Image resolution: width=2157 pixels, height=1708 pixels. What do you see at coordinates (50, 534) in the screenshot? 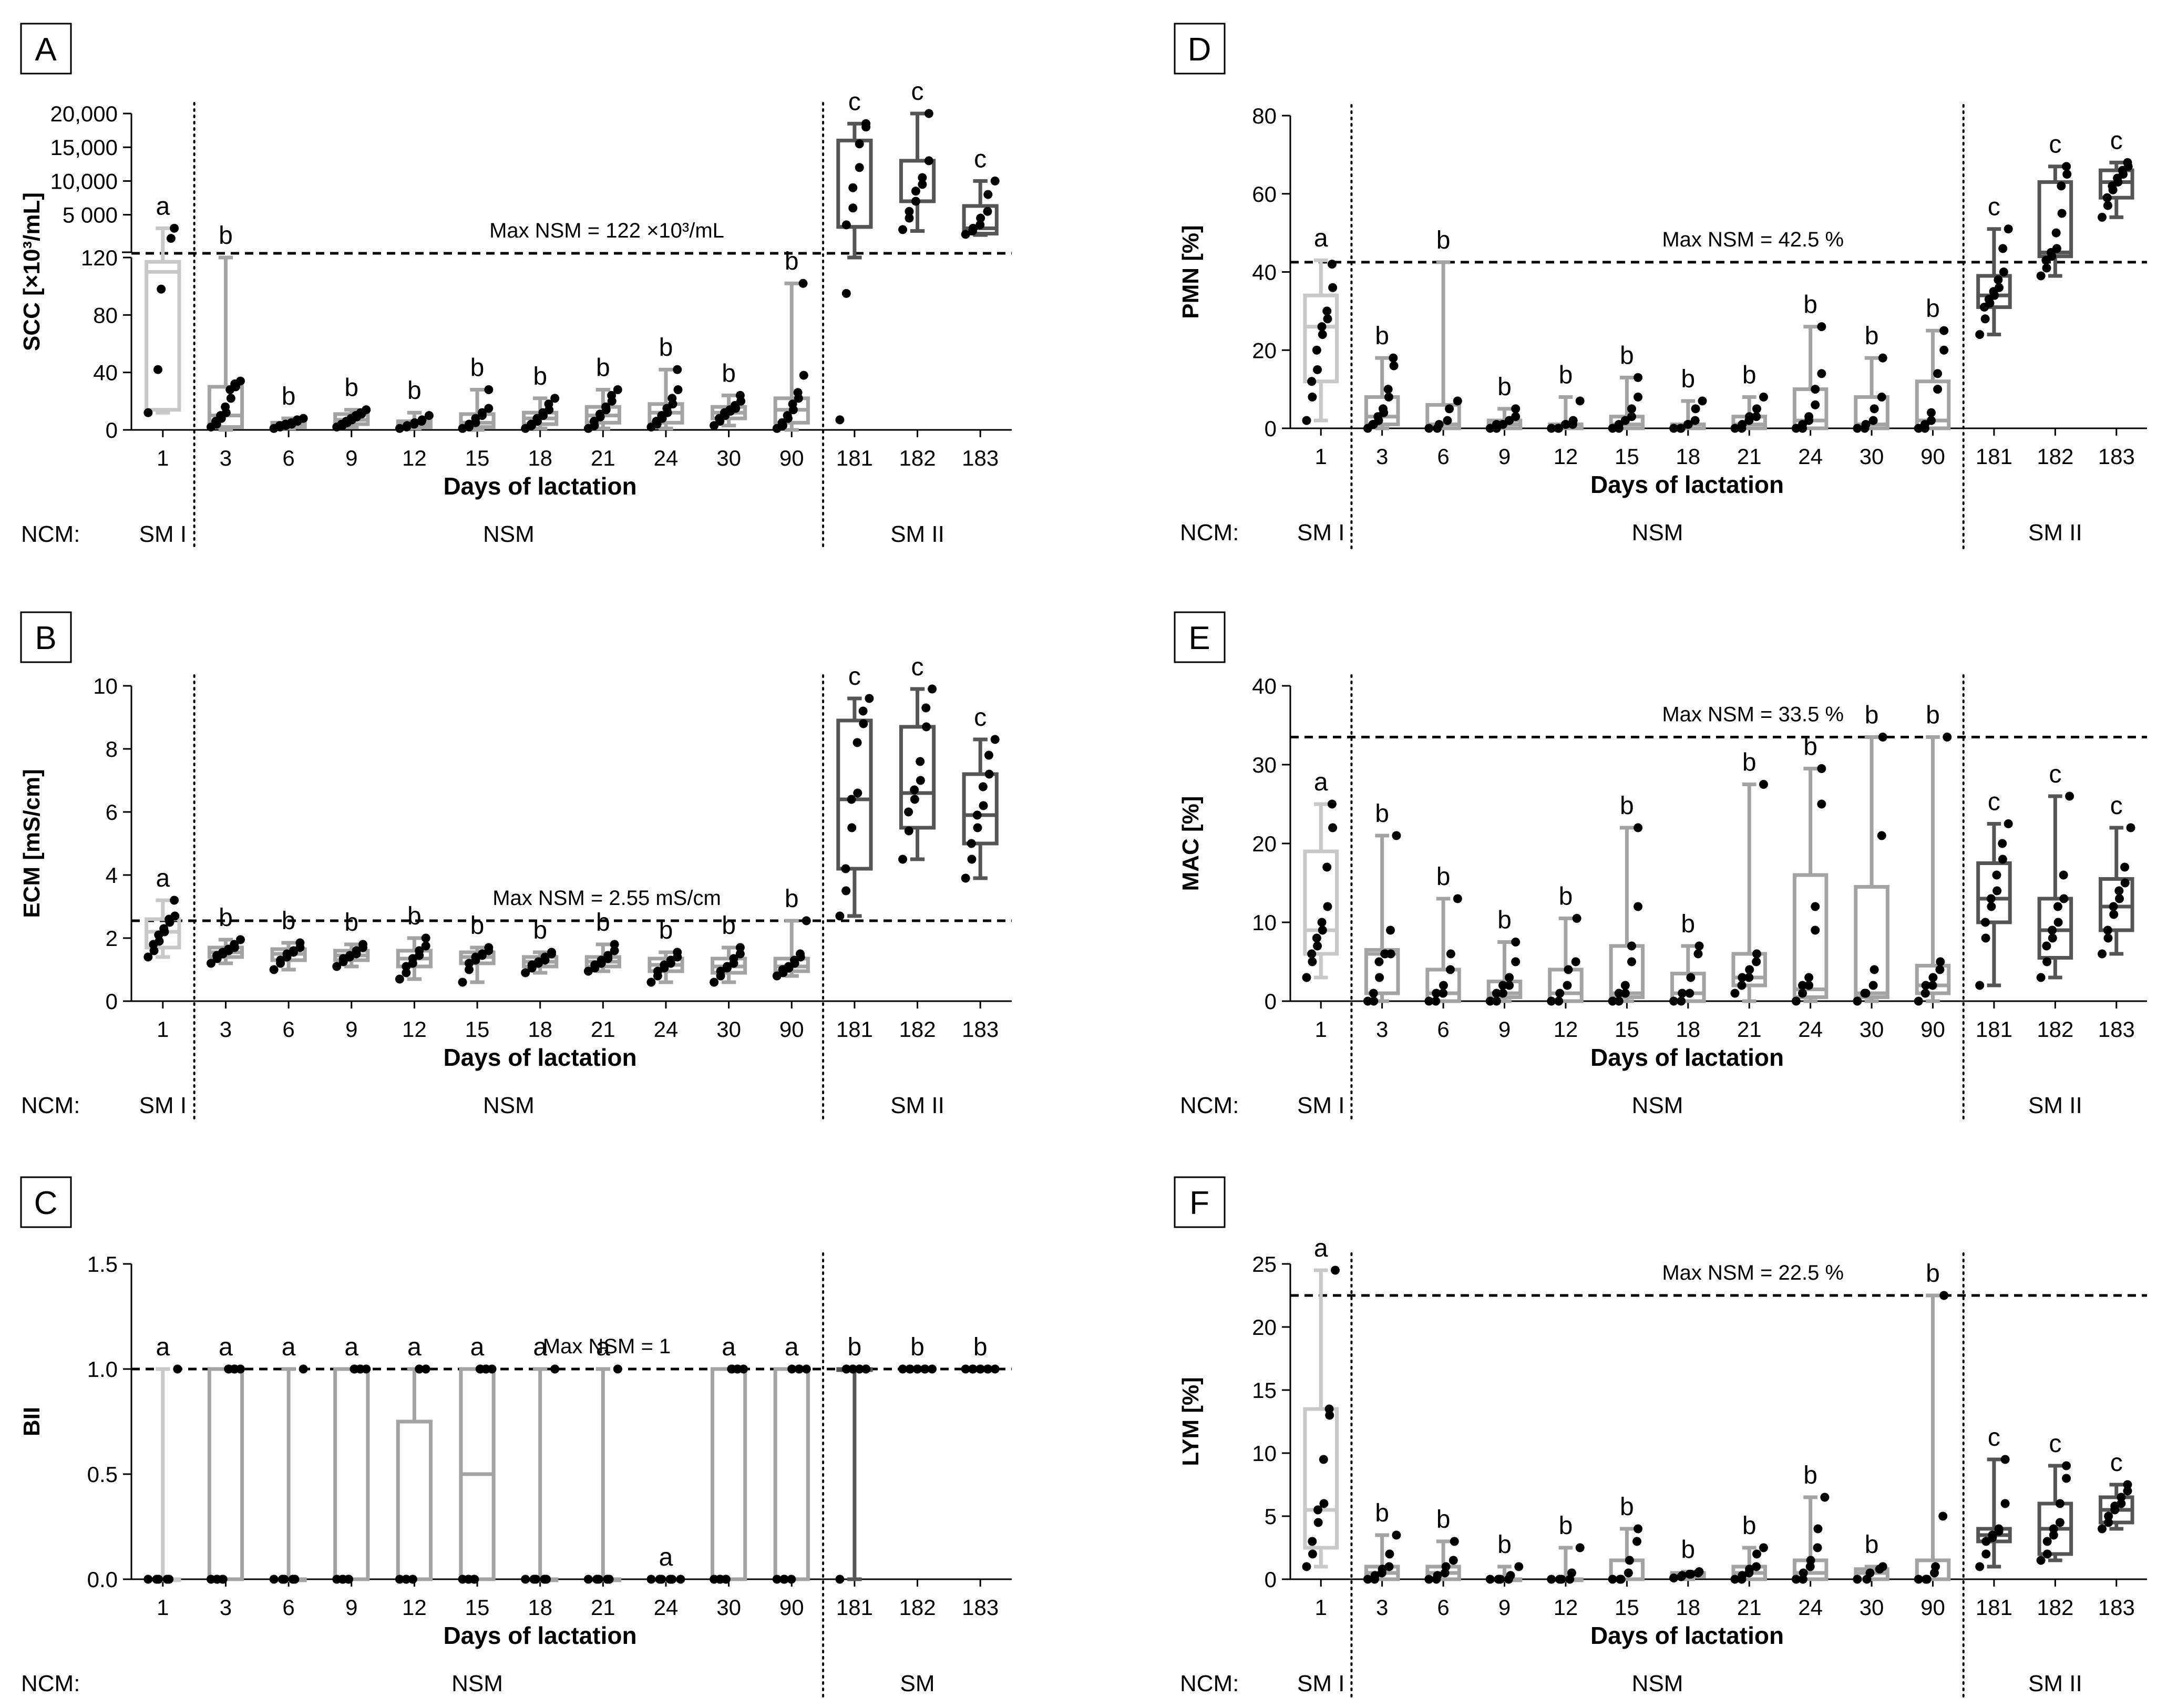
I see `ncm-label: NCM:` at bounding box center [50, 534].